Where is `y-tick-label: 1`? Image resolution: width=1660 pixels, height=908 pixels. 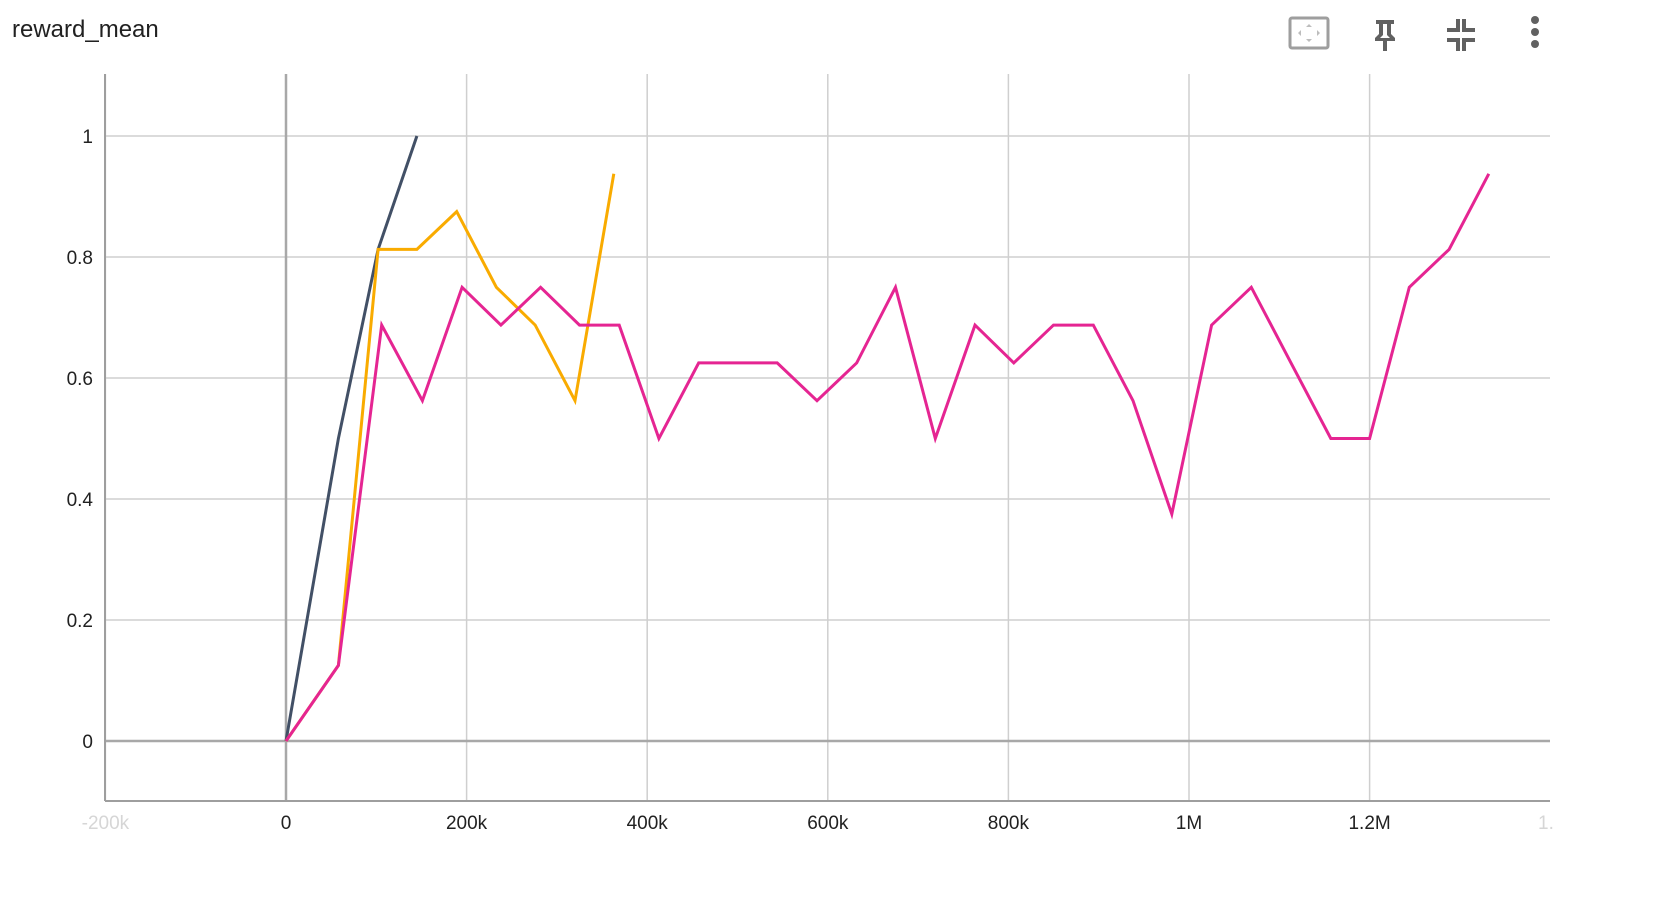 y-tick-label: 1 is located at coordinates (87, 137).